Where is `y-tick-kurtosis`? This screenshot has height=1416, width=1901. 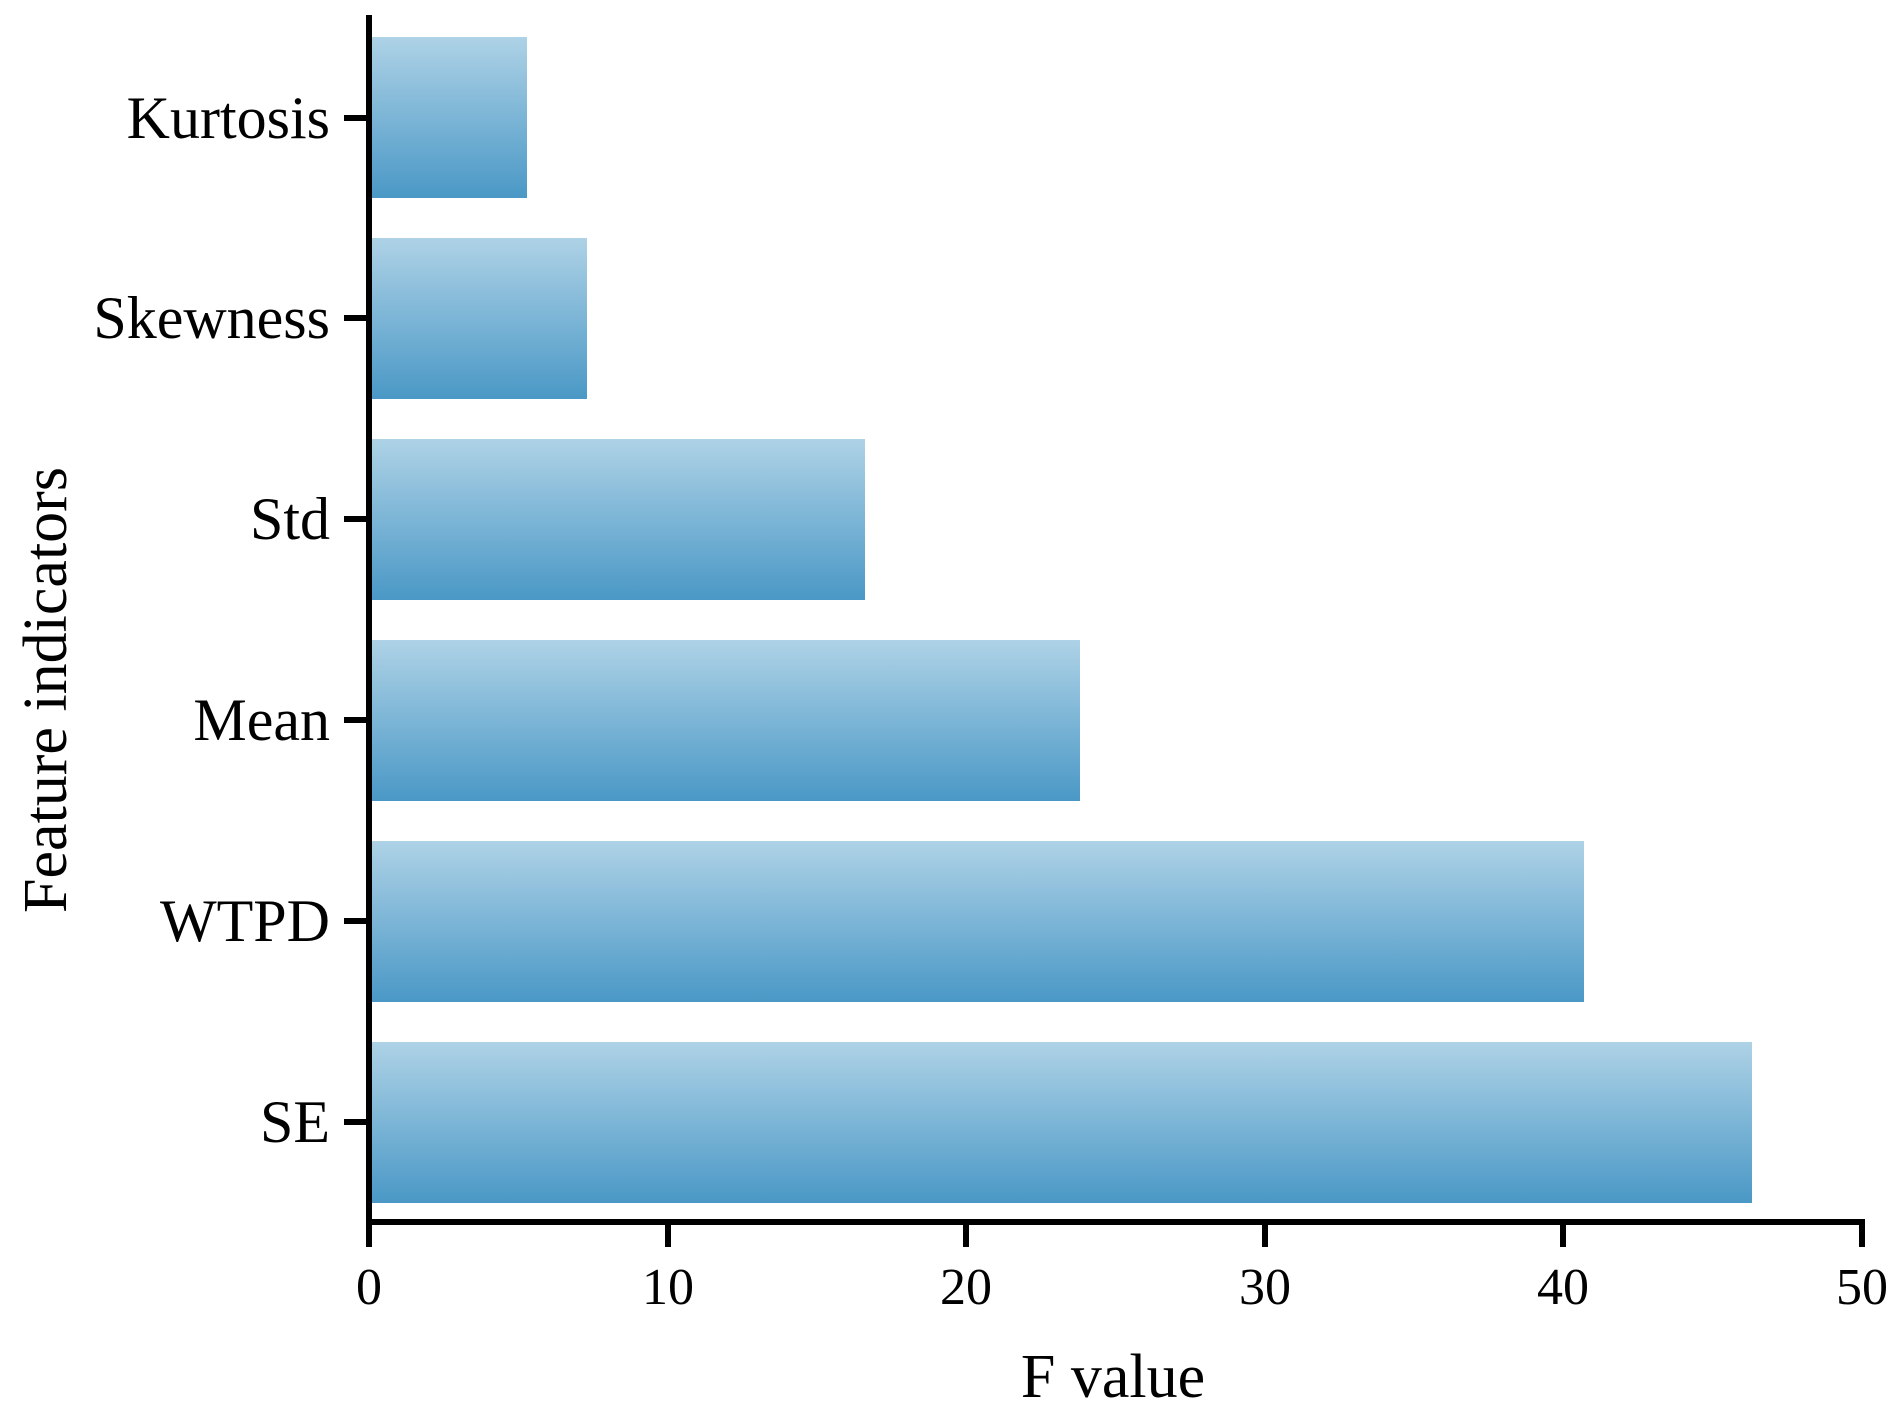 y-tick-kurtosis is located at coordinates (355, 118).